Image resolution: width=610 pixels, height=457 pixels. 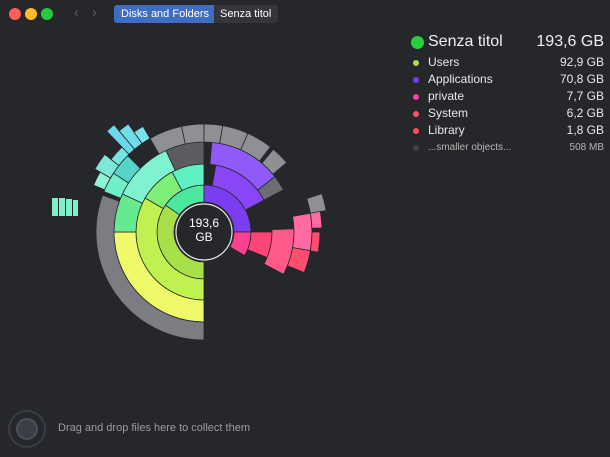 What do you see at coordinates (165, 14) in the screenshot?
I see `breadcrumb-disks-and-folders: Disks and Folders` at bounding box center [165, 14].